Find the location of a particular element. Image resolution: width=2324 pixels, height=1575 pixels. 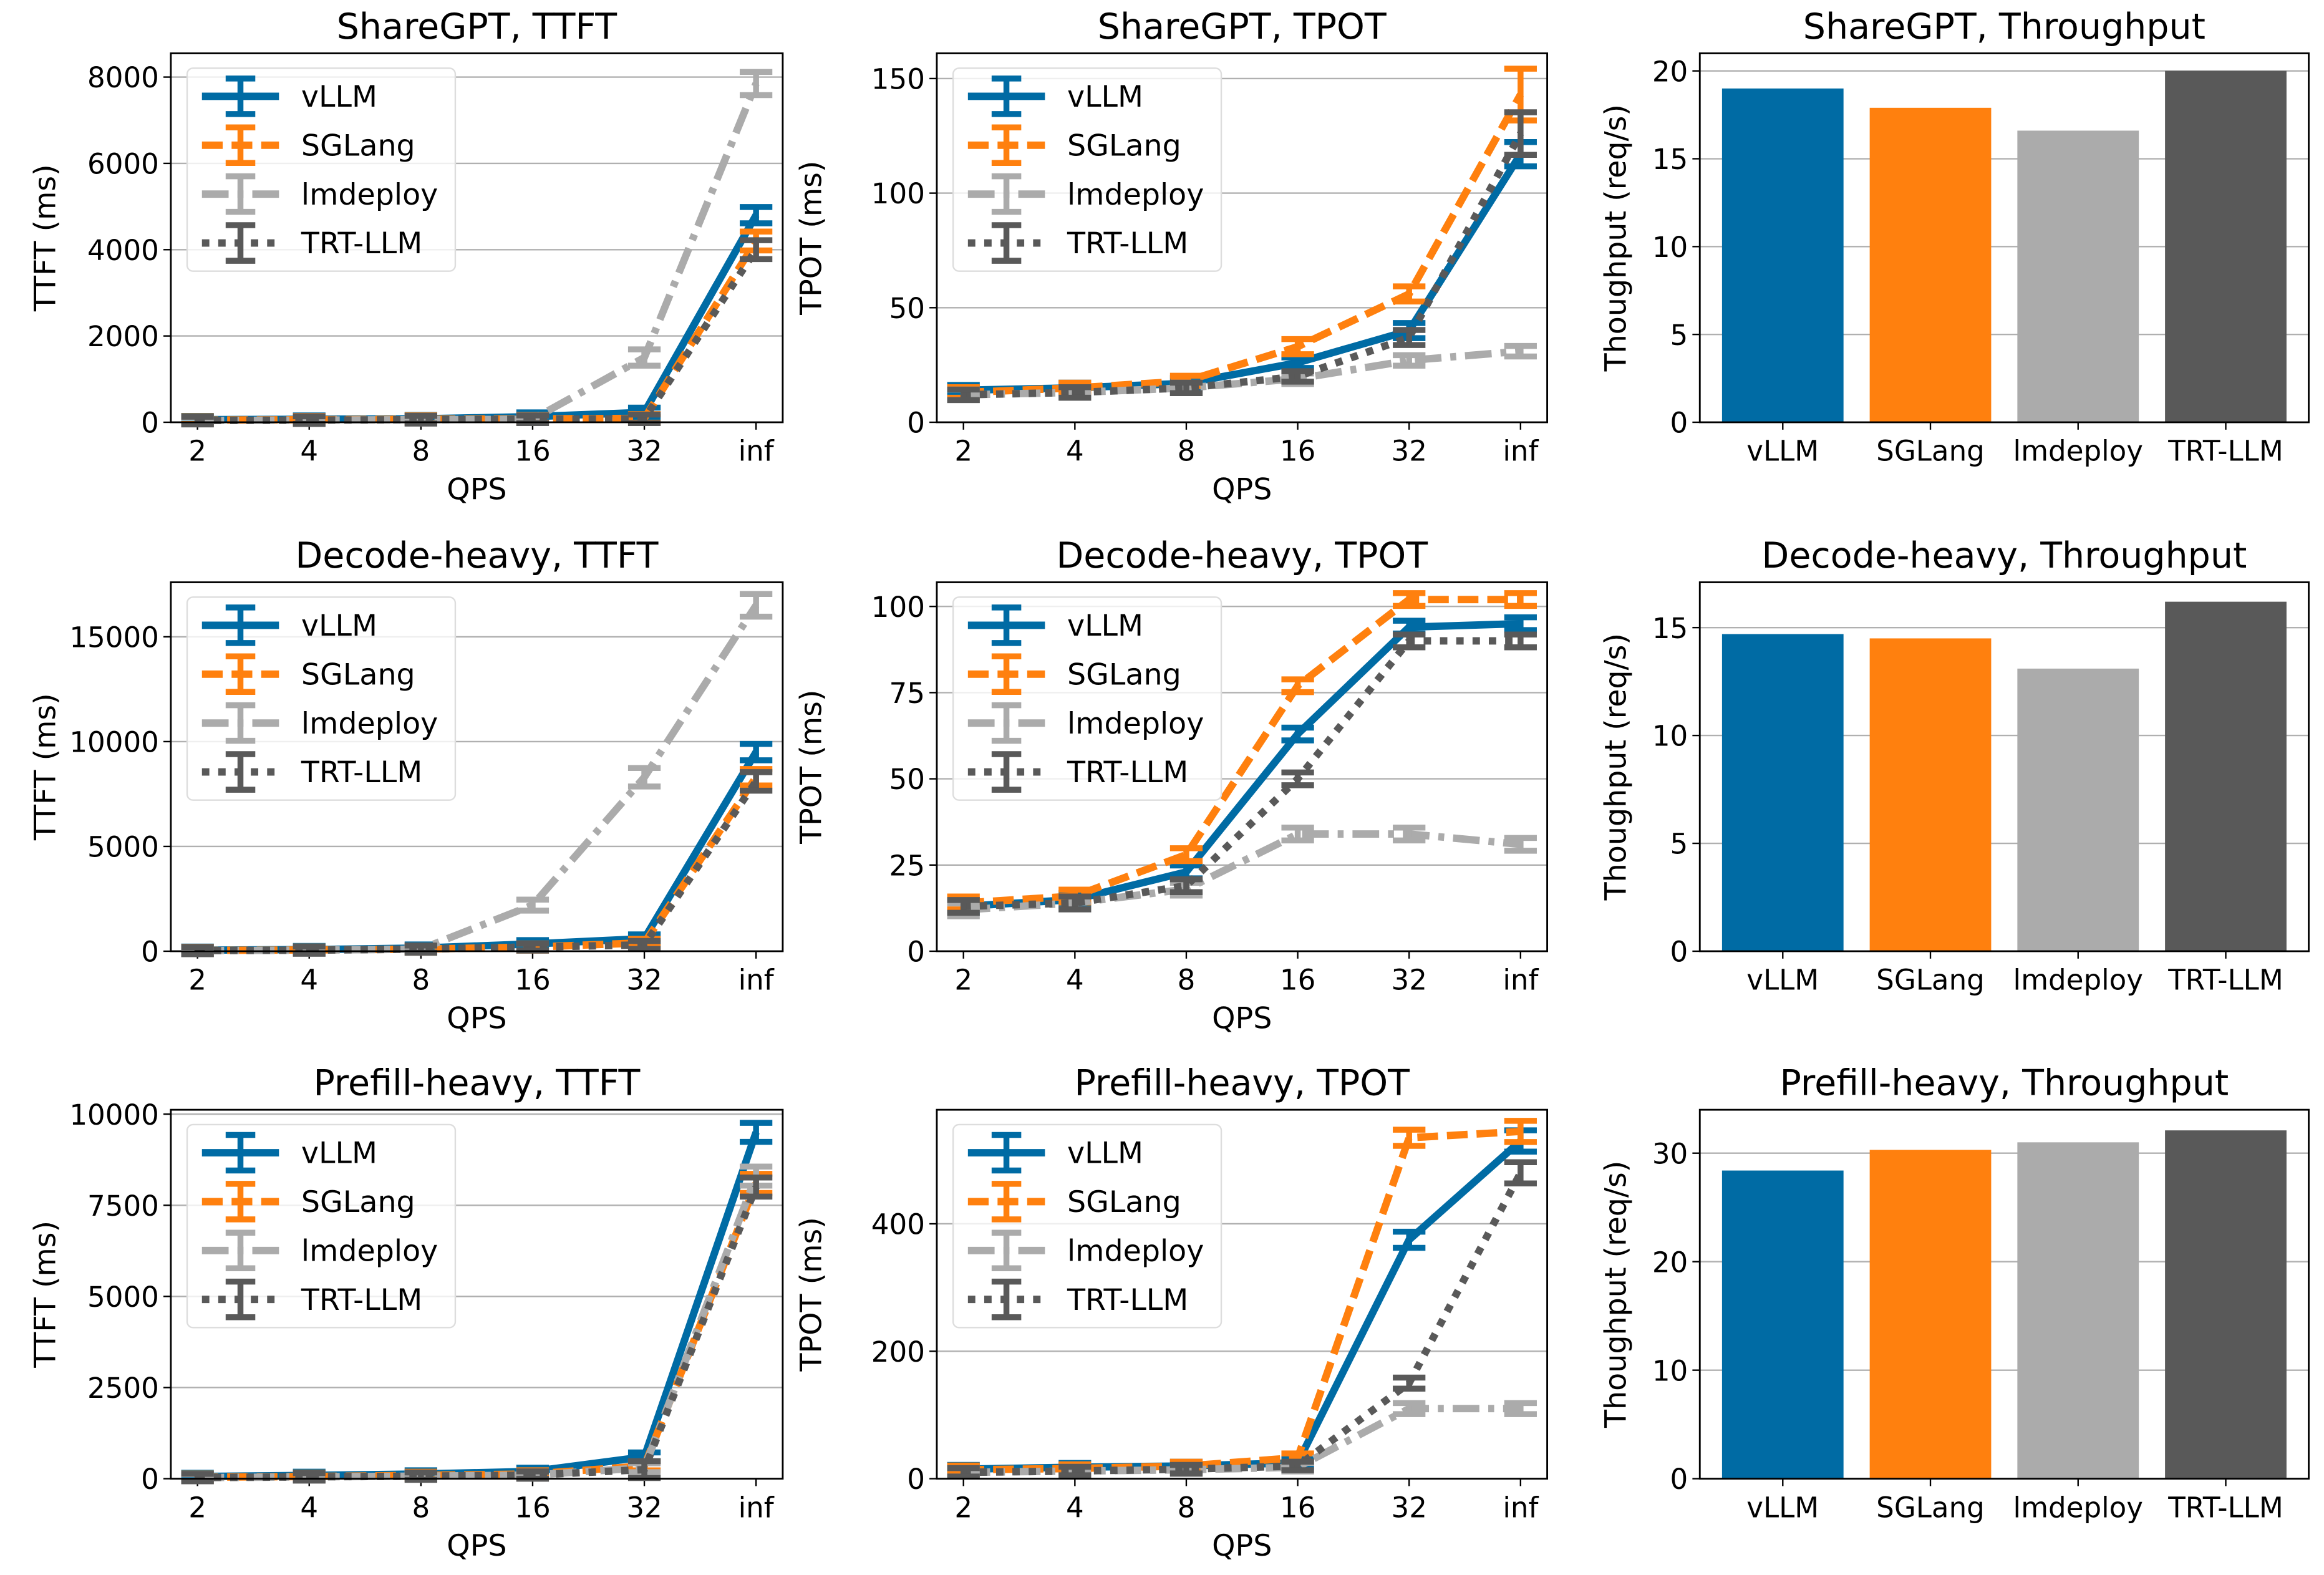

chart-title: Decode-heavy, TTFT is located at coordinates (476, 556).